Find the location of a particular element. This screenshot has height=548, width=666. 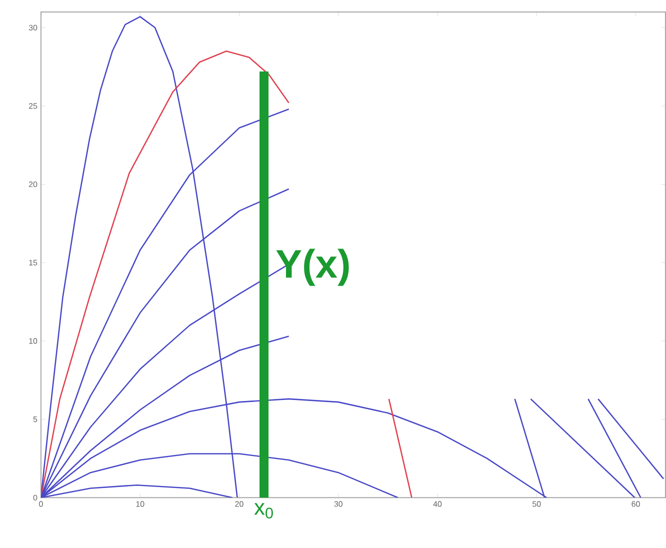

annotation: Y(x) is located at coordinates (312, 267).